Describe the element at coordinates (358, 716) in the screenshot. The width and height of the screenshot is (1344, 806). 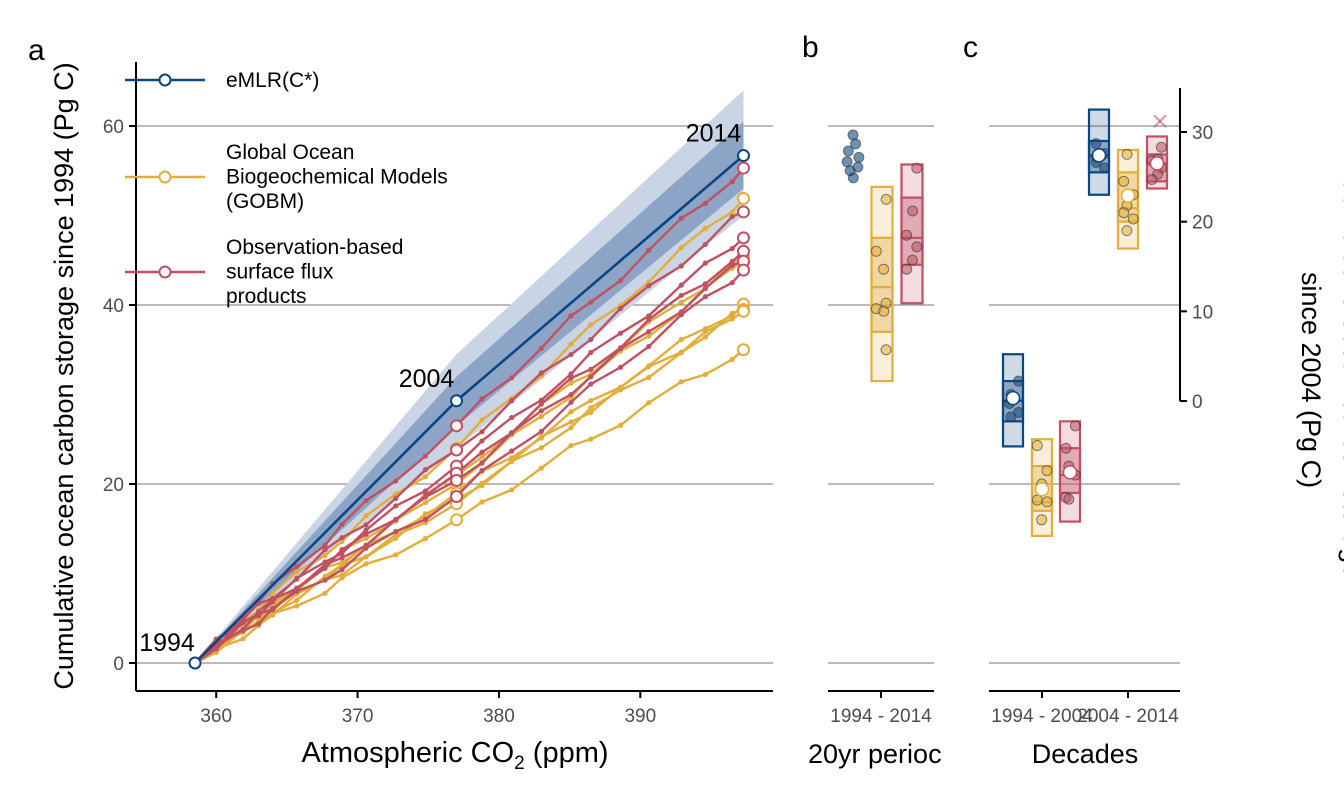
I see `x-tick-label-370: 370` at that location.